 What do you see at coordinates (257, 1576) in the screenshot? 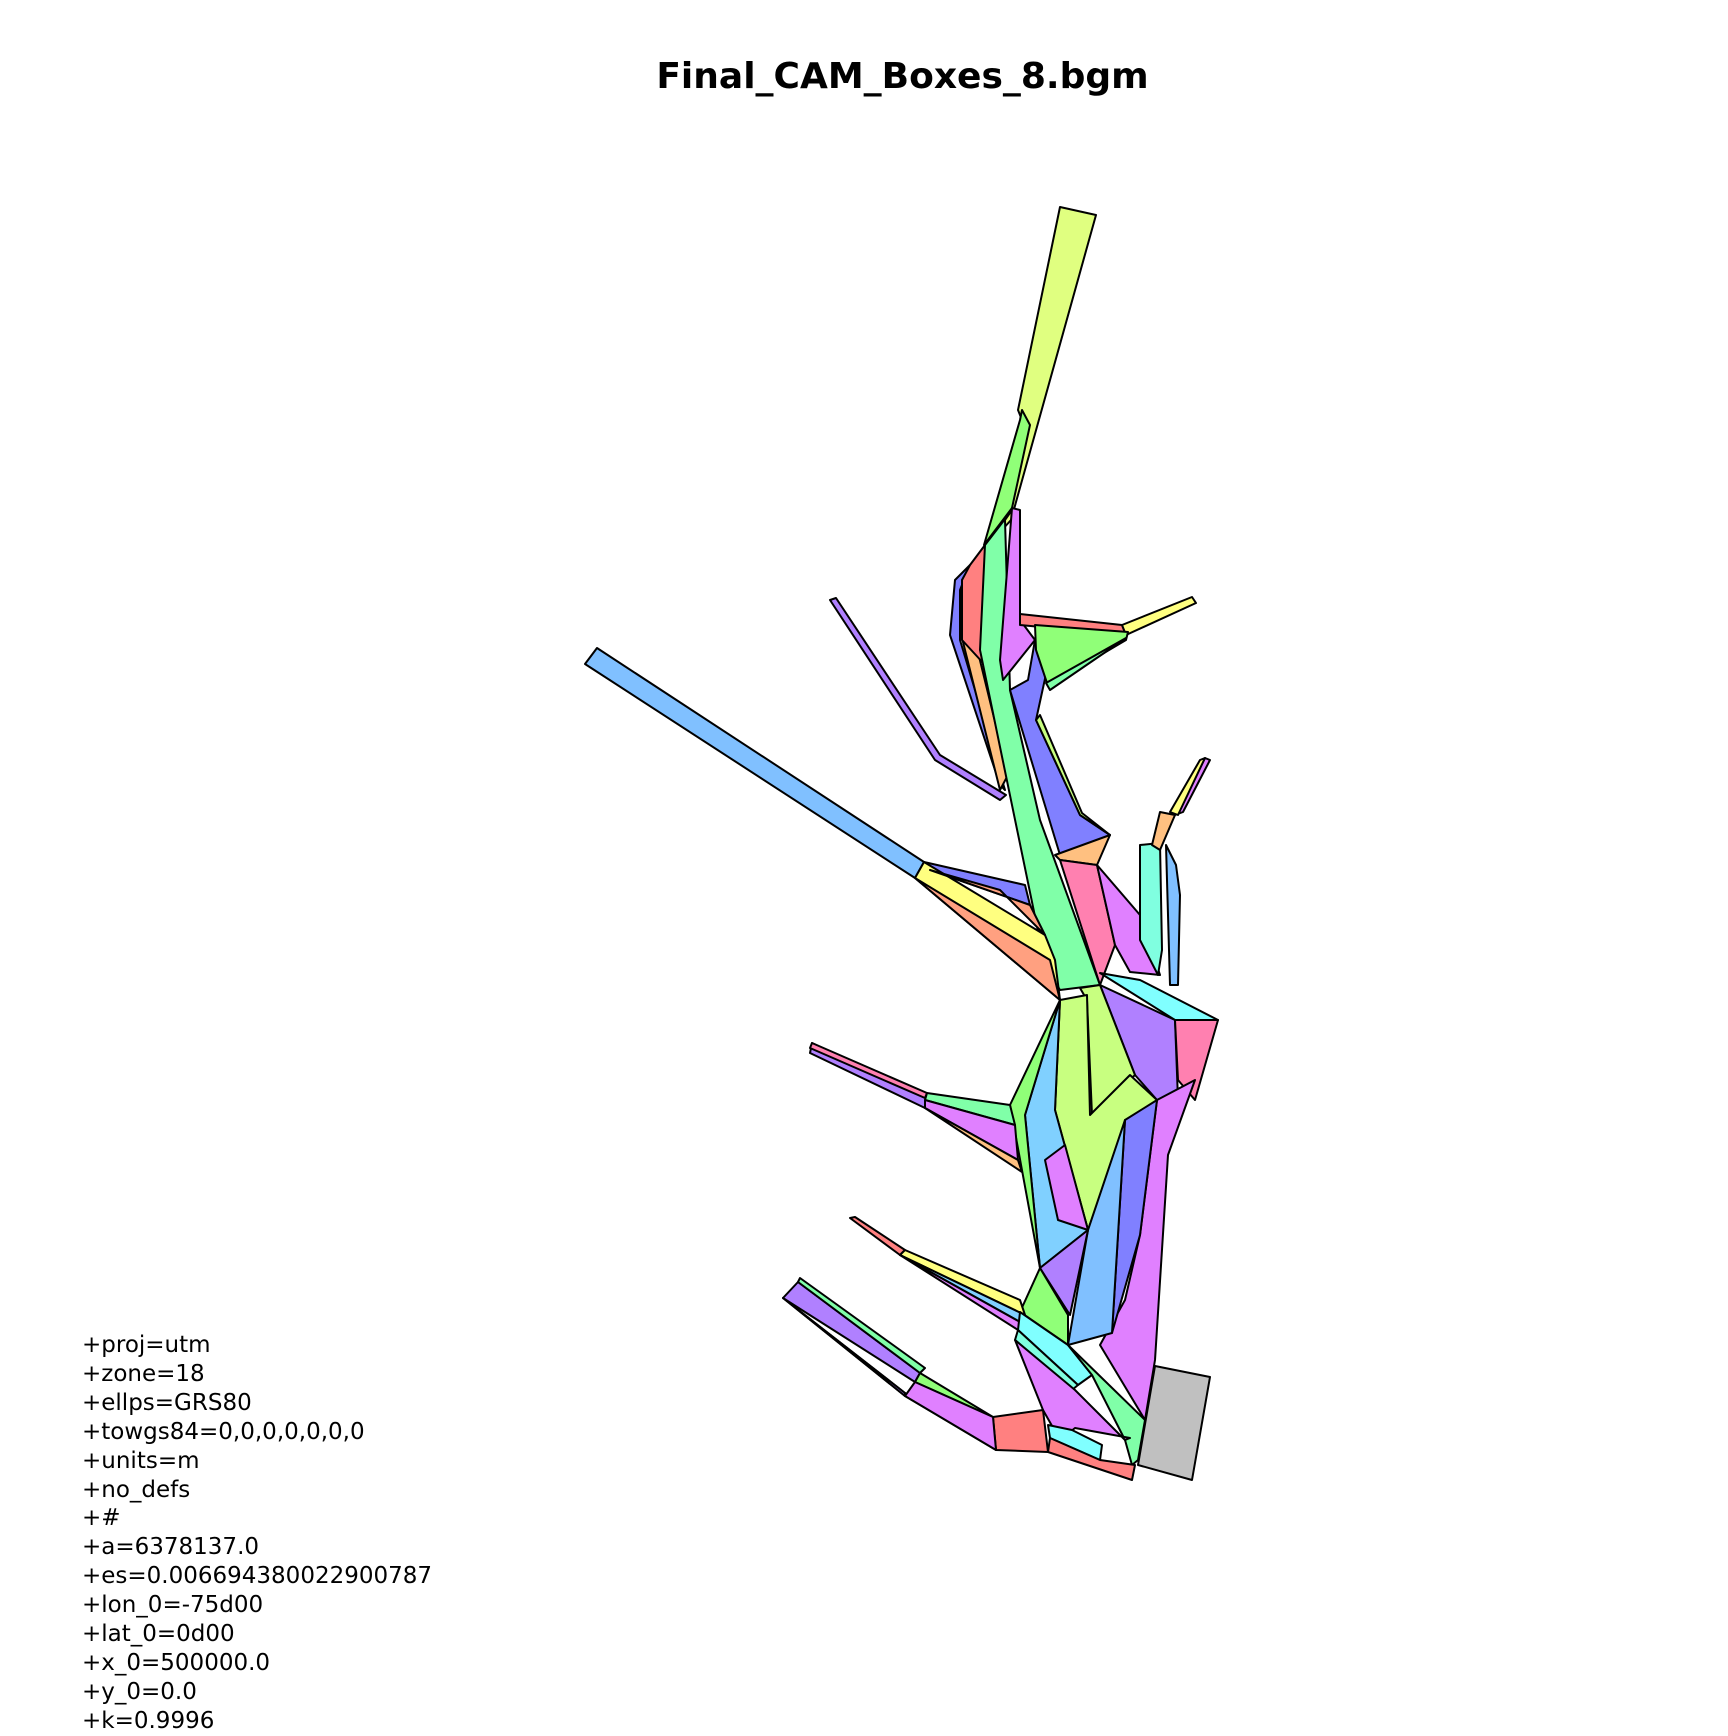
I see `proj-line: +es=0.006694380022900787` at bounding box center [257, 1576].